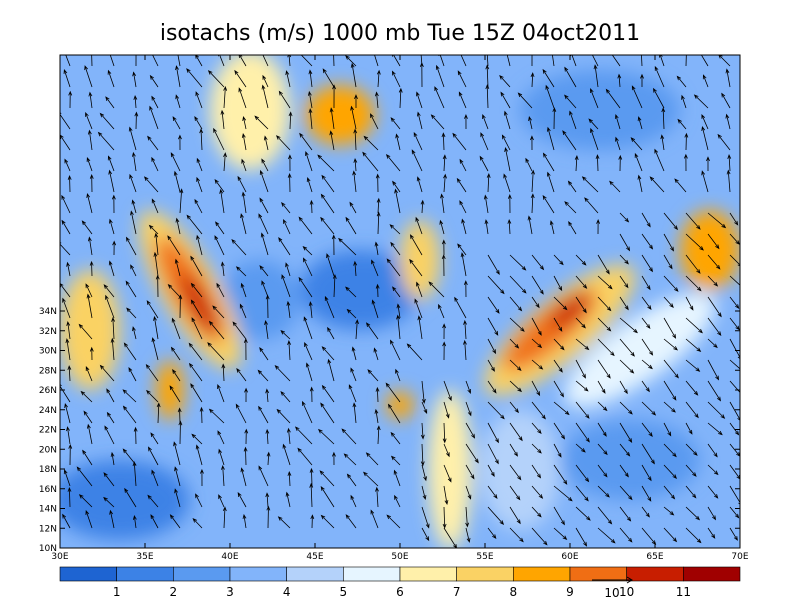  I want to click on colorbar-label: 10, so click(626, 592).